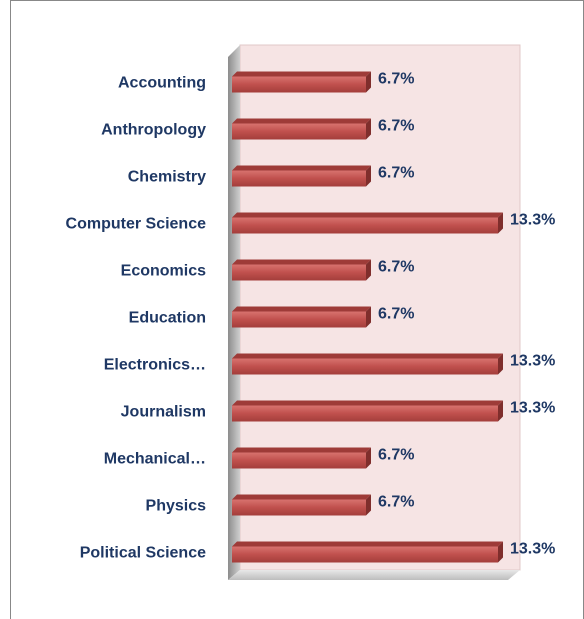  I want to click on floor, so click(374, 575).